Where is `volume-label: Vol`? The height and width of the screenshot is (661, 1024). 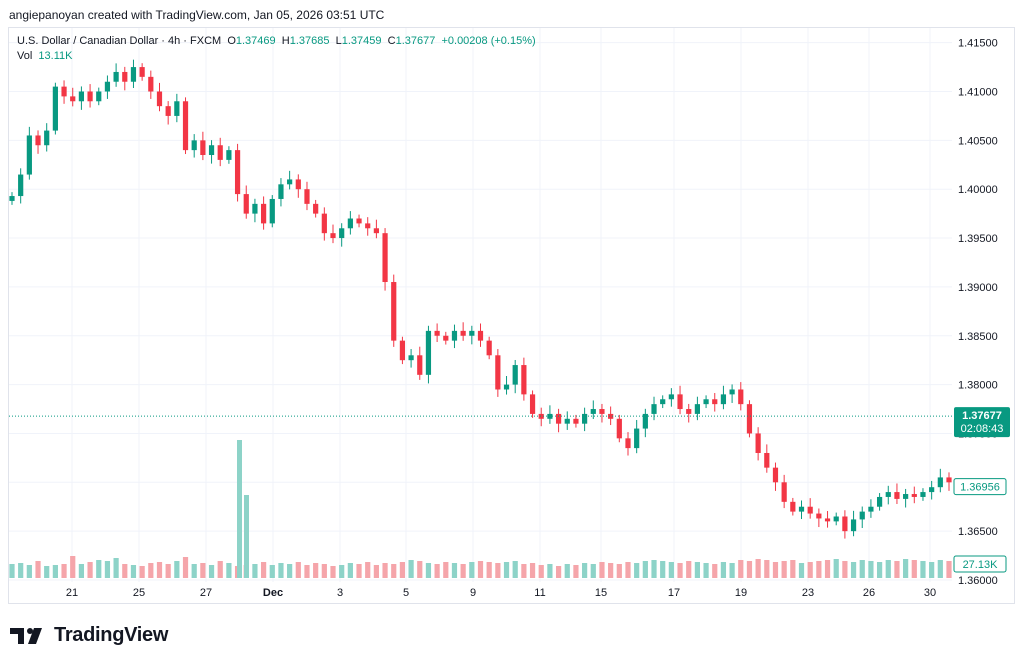 volume-label: Vol is located at coordinates (25, 56).